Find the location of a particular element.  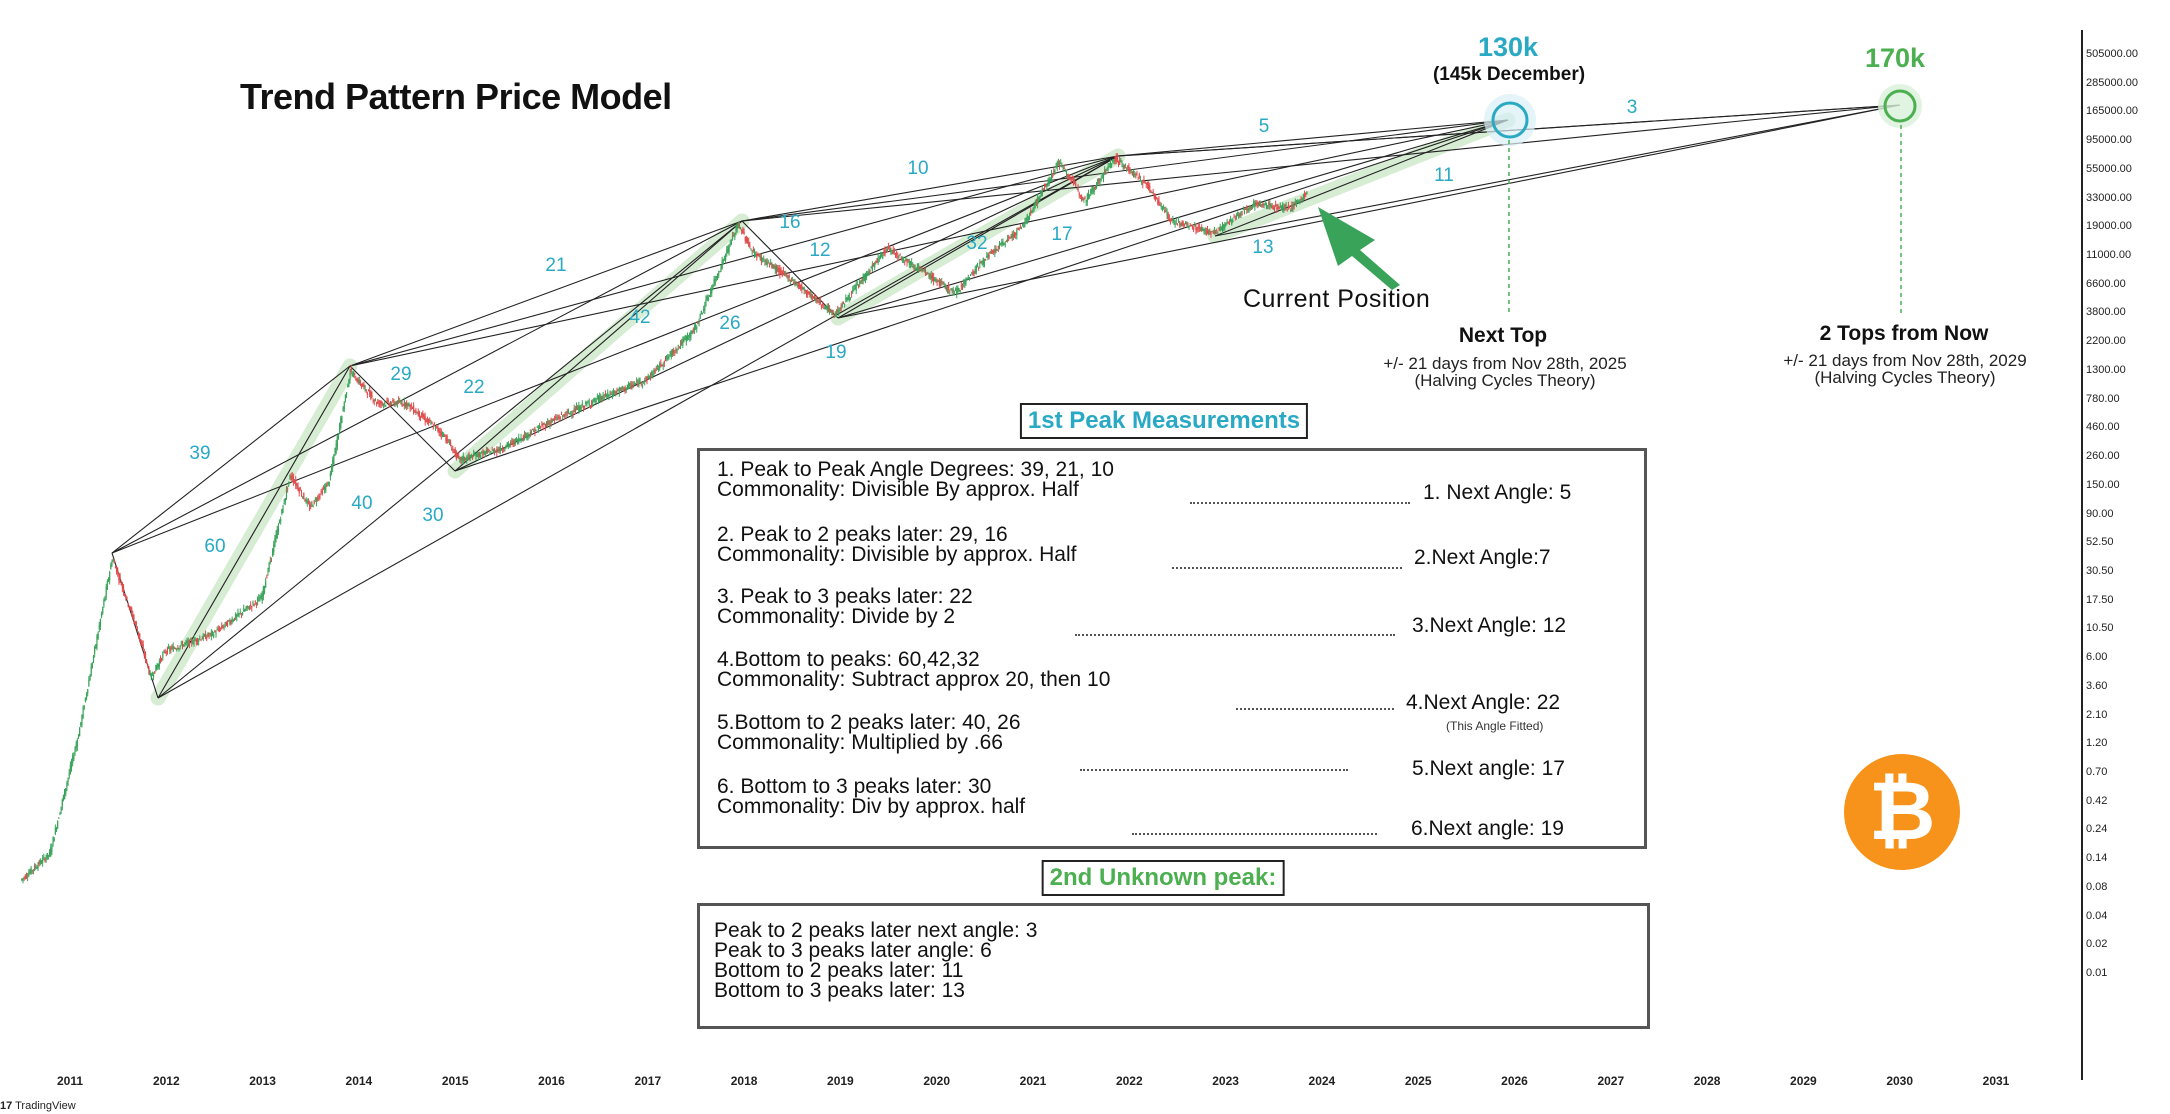

y-tick-label: 1300.00 is located at coordinates (2106, 369).